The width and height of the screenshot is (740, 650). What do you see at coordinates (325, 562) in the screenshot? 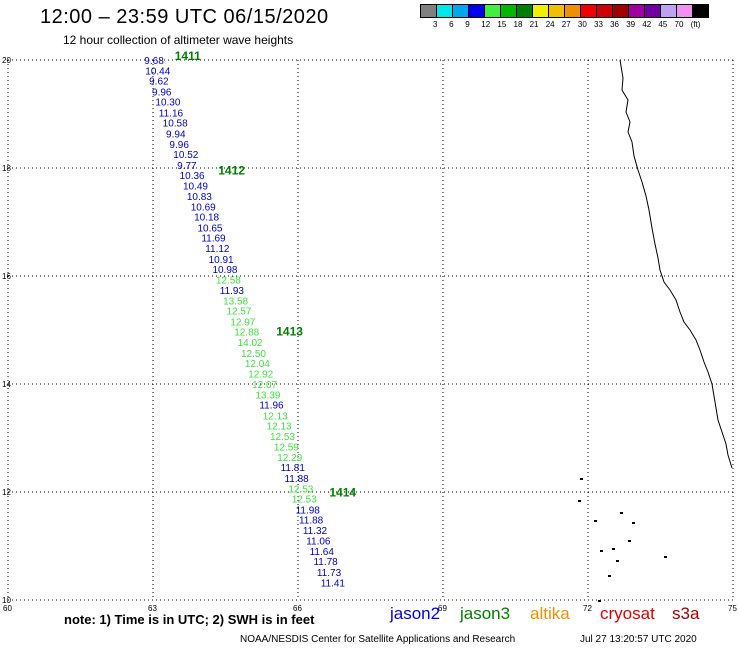
I see `wave-height-label: 11.78` at bounding box center [325, 562].